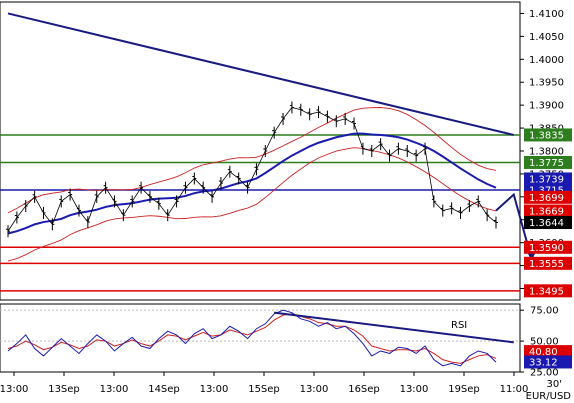  Describe the element at coordinates (252, 338) in the screenshot. I see `rsi-line` at that location.